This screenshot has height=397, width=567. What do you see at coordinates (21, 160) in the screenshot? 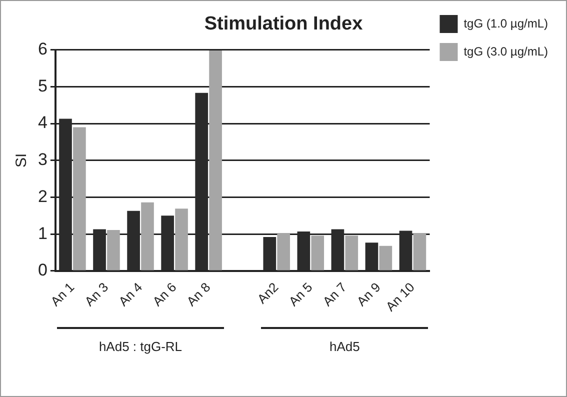
I see `y-axis-title: SI` at bounding box center [21, 160].